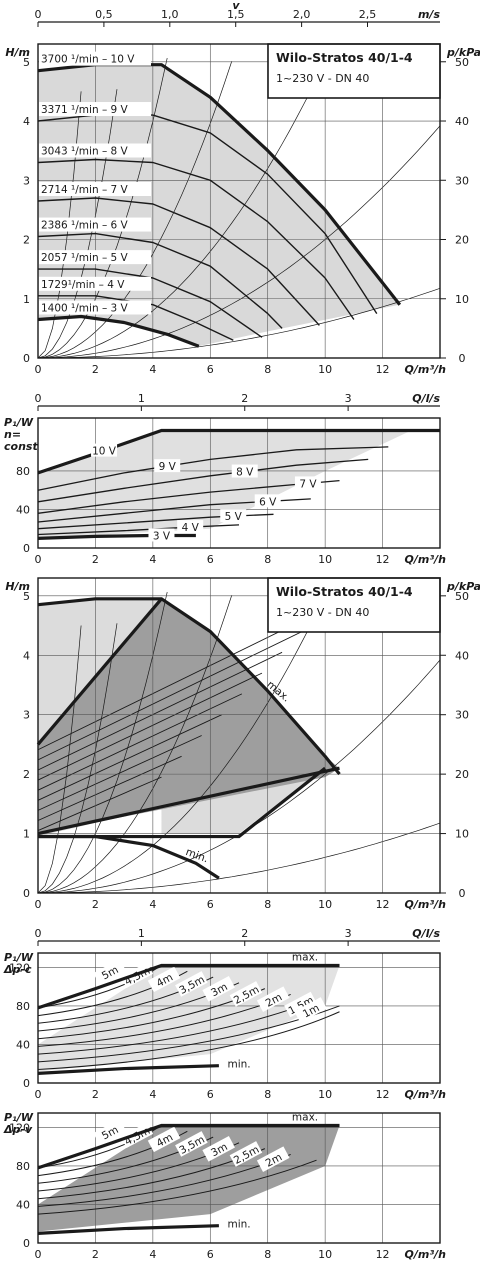  I want to click on x-tick-2-4: 8, so click(267, 559).